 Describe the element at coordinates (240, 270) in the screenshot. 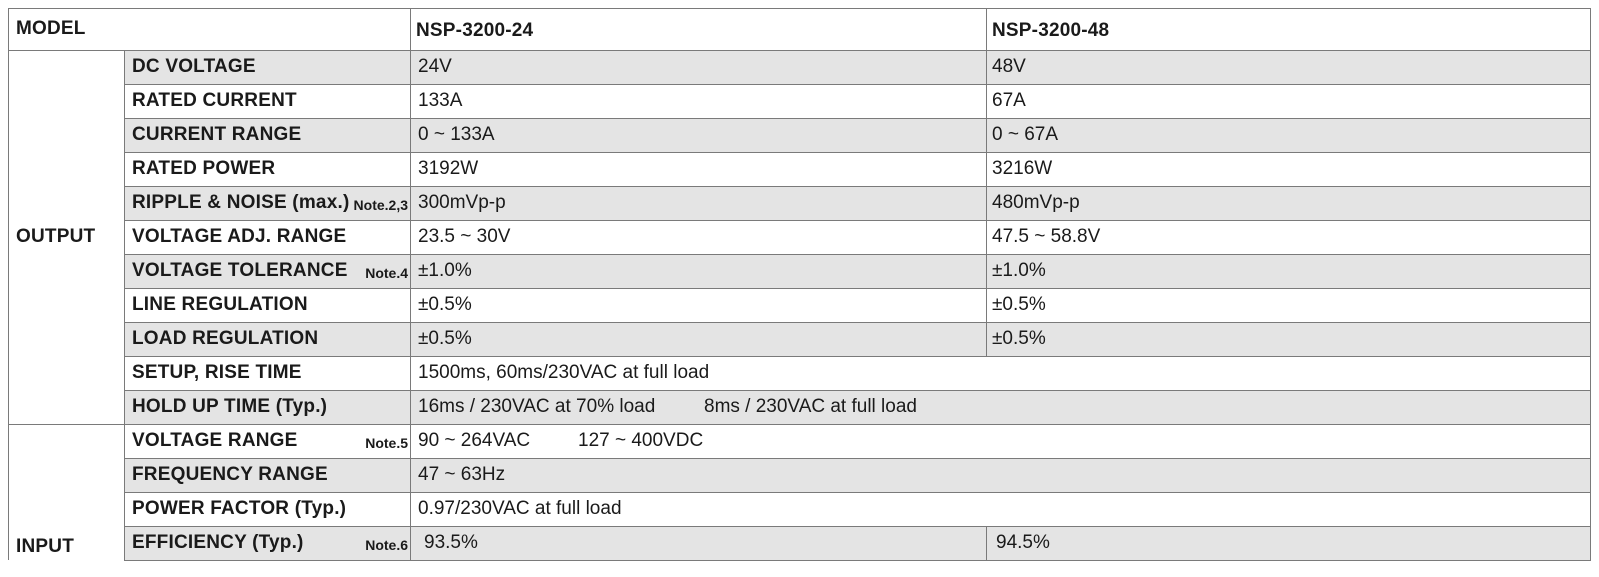

I see `spec-label: VOLTAGE TOLERANCE` at that location.